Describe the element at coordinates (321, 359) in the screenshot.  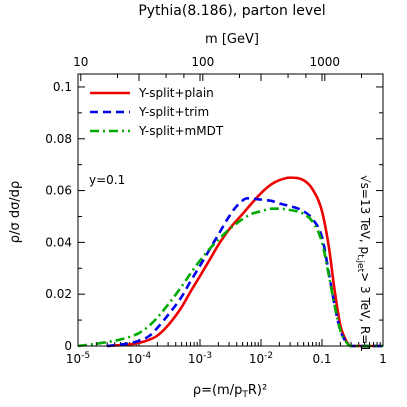
I see `x-tick-label: 0.1` at that location.